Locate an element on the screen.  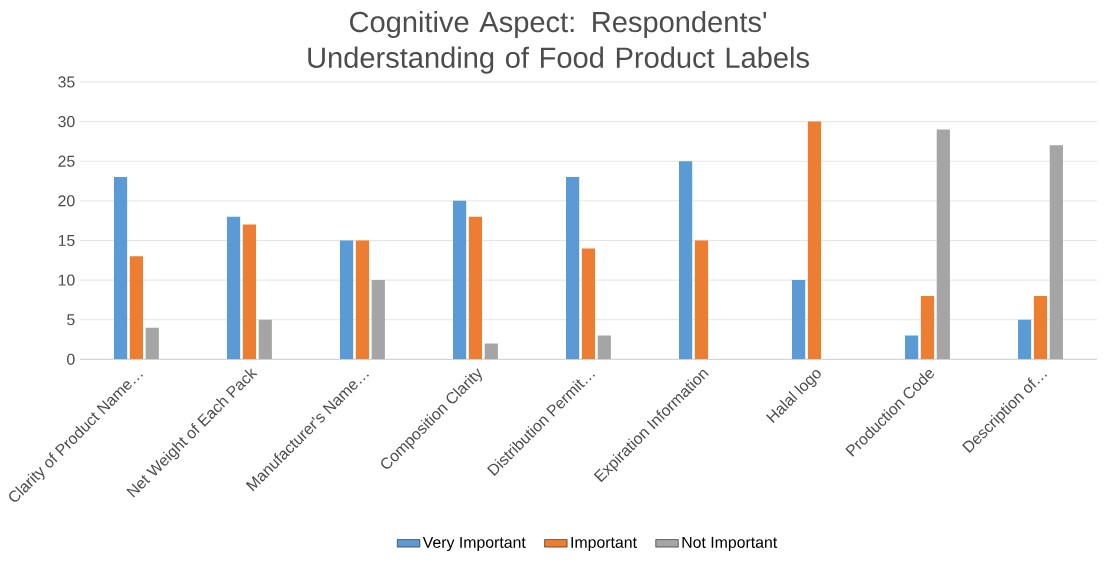
legend-label: Not Important is located at coordinates (730, 544).